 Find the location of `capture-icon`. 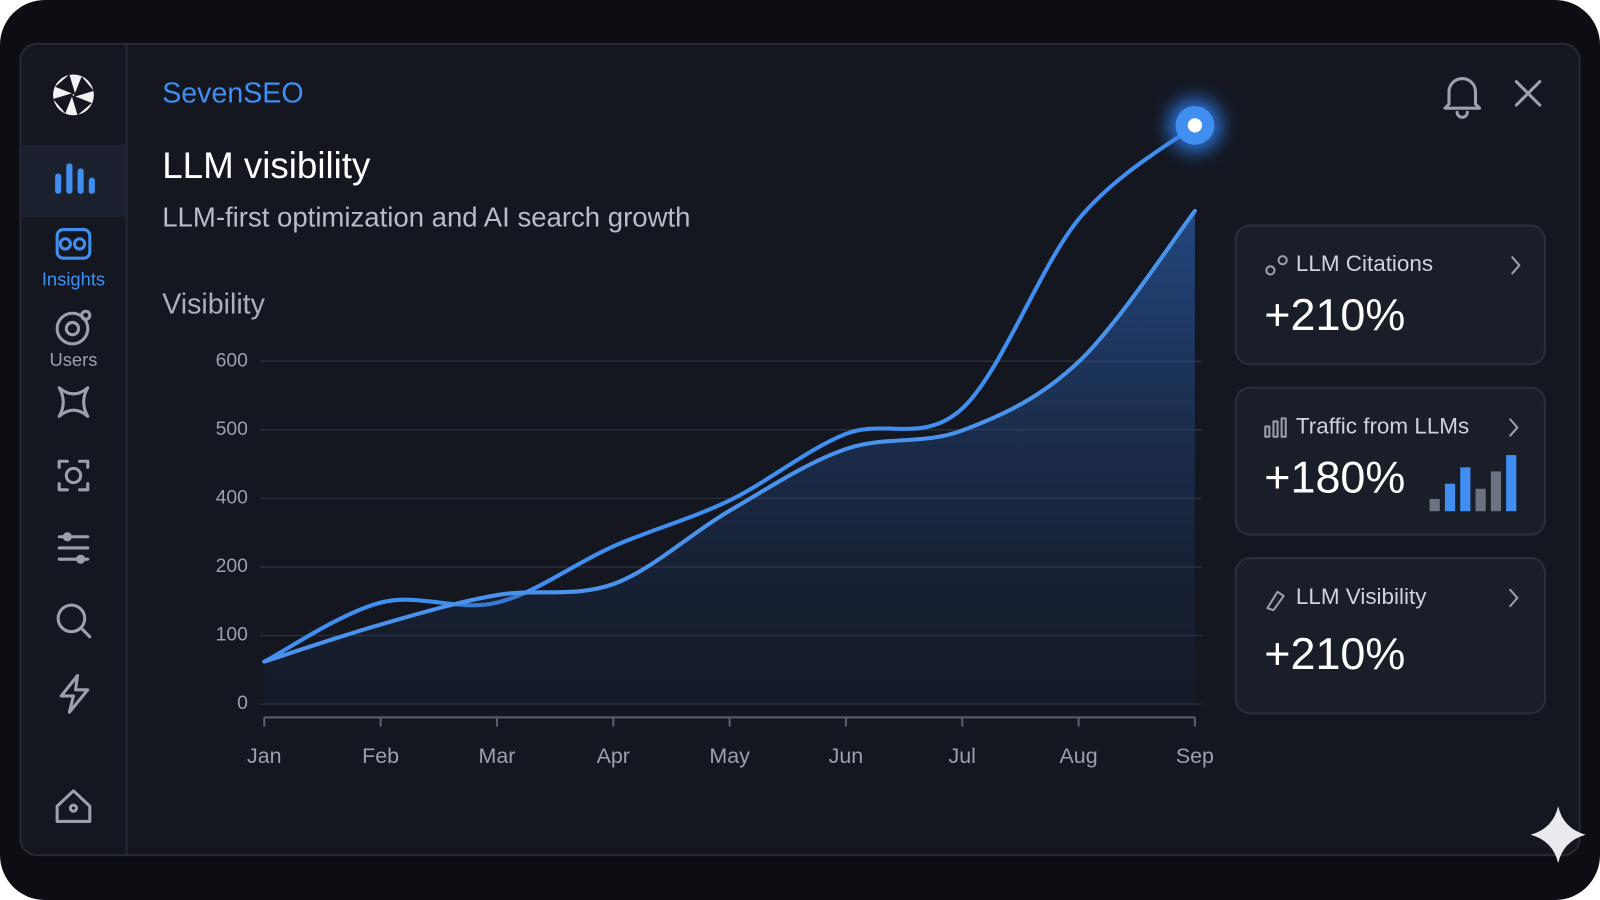

capture-icon is located at coordinates (73, 475).